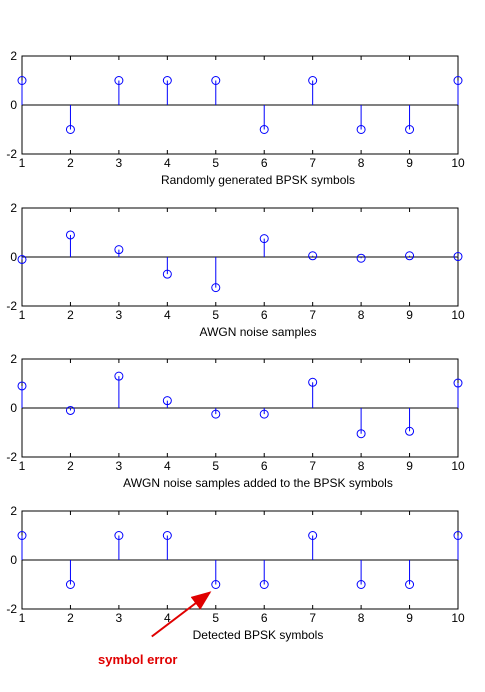 The width and height of the screenshot is (485, 692). Describe the element at coordinates (258, 635) in the screenshot. I see `x-axis-label: Detected BPSK symbols` at that location.